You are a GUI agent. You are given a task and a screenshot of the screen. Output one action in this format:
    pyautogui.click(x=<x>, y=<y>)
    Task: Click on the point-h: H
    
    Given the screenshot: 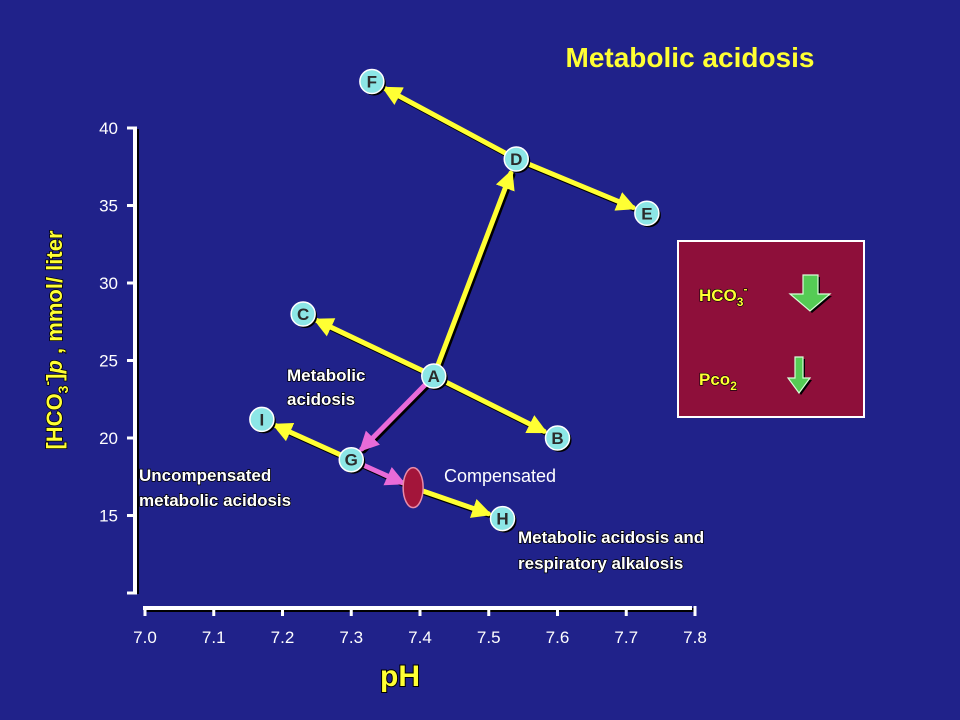 What is the action you would take?
    pyautogui.click(x=503, y=519)
    